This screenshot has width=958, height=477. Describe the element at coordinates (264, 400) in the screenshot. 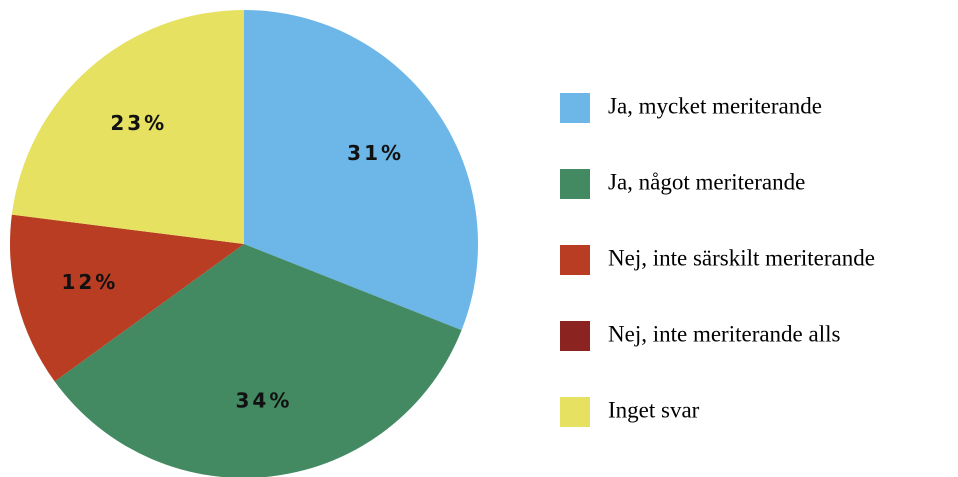

I see `data-label: 34%` at that location.